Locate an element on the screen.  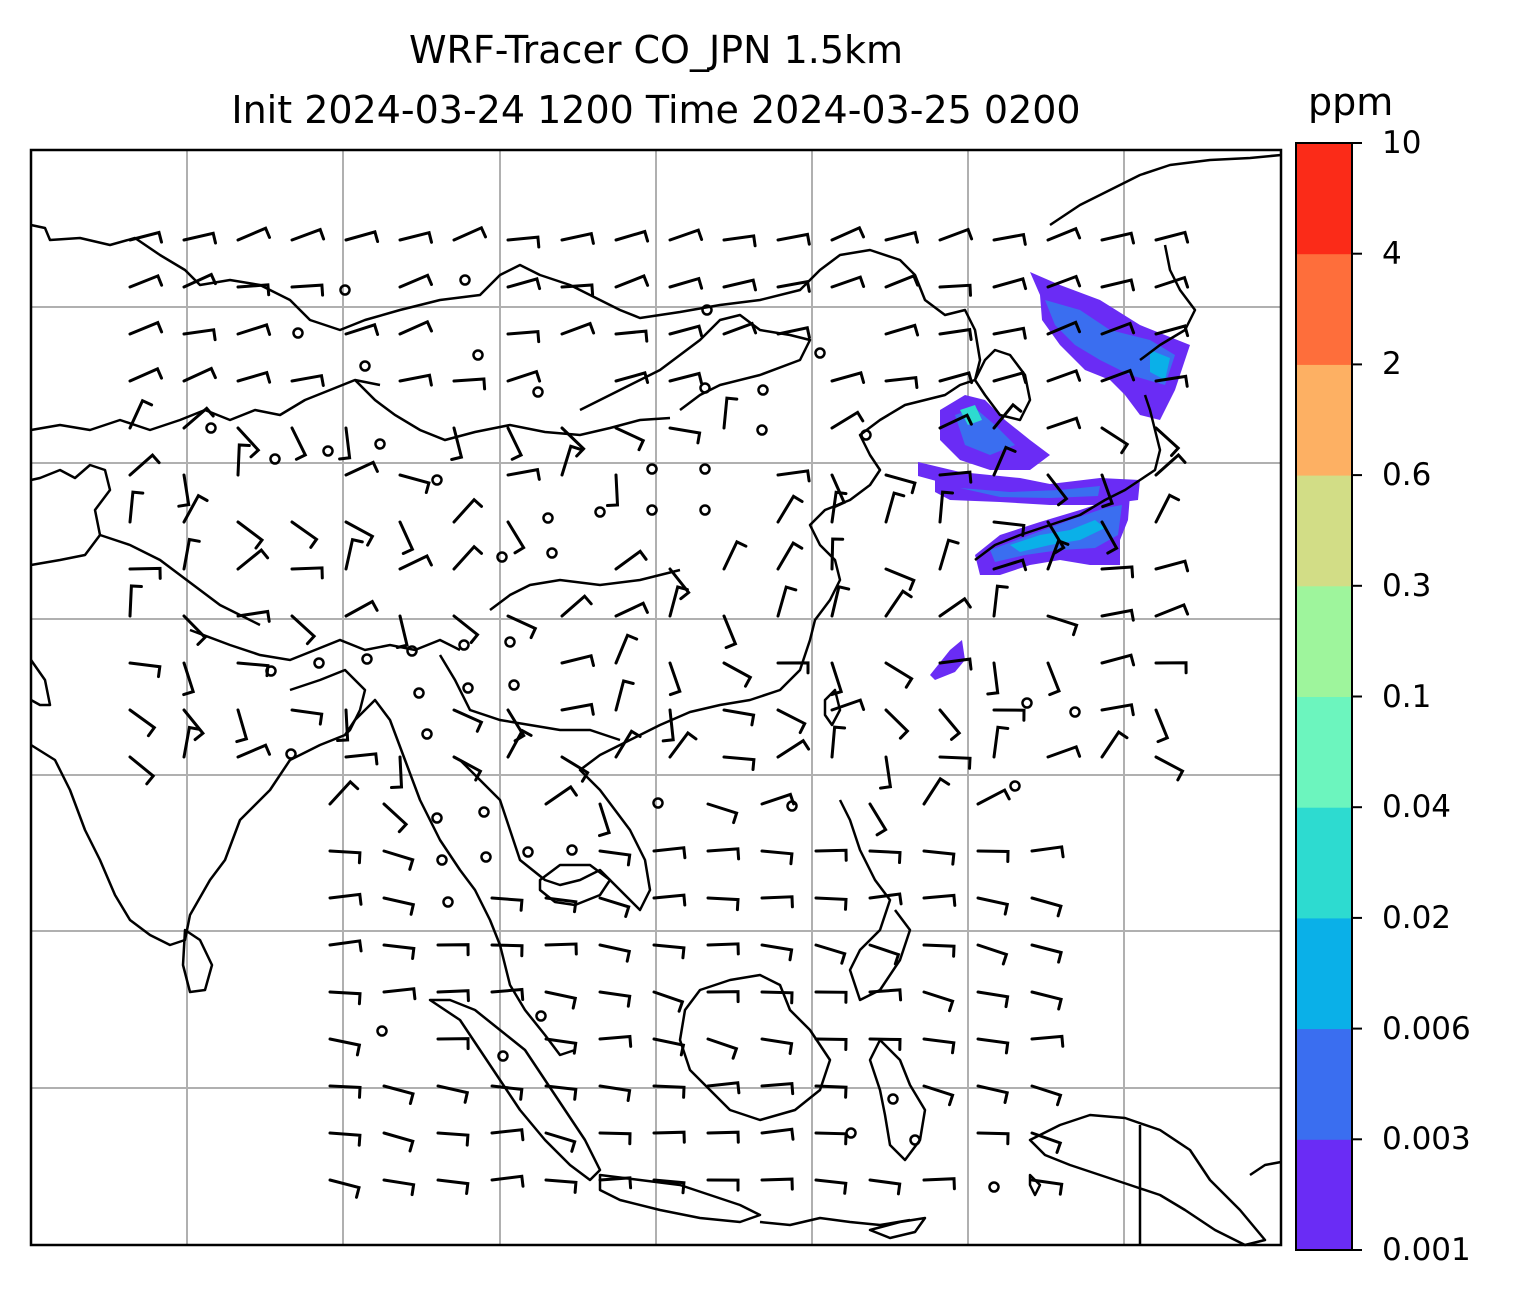
coast-timor is located at coordinates (897, 1228).